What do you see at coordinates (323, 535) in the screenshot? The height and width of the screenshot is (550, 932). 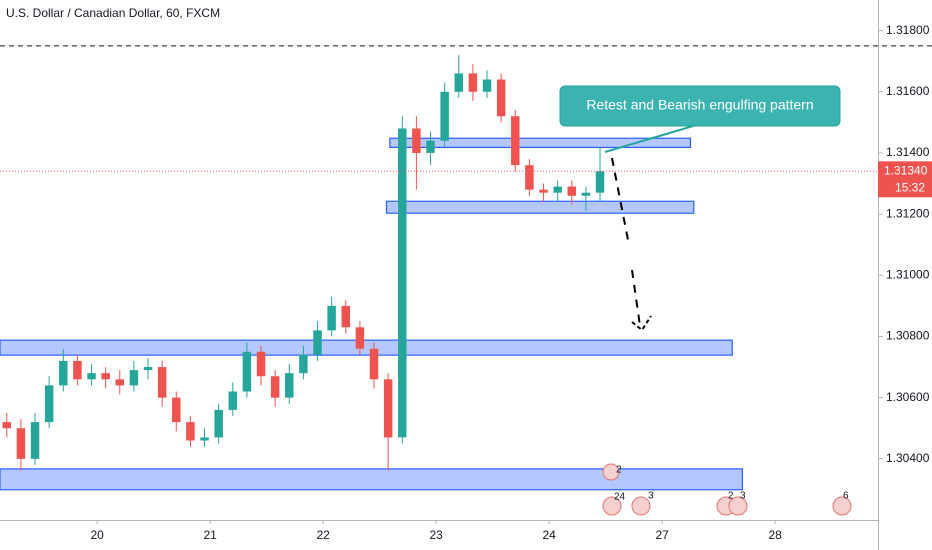 I see `x-tick-label: 22` at bounding box center [323, 535].